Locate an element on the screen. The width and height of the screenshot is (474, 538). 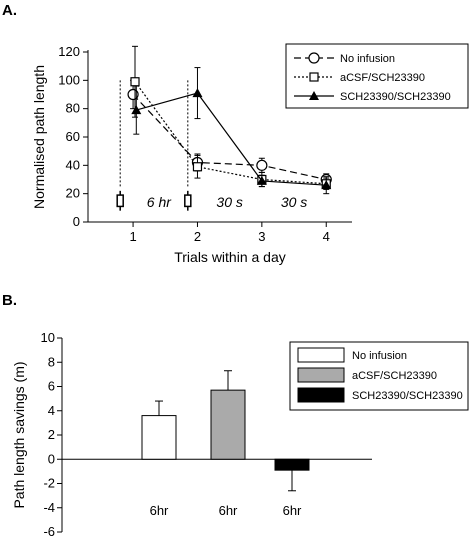
y-tick-label: -6 is located at coordinates (49, 531).